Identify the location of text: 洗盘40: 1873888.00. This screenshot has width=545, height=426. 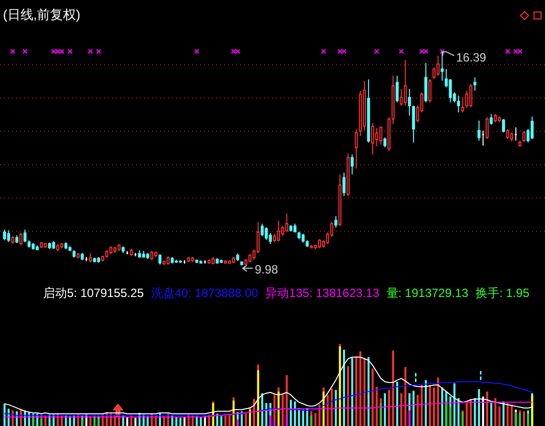
(204, 293).